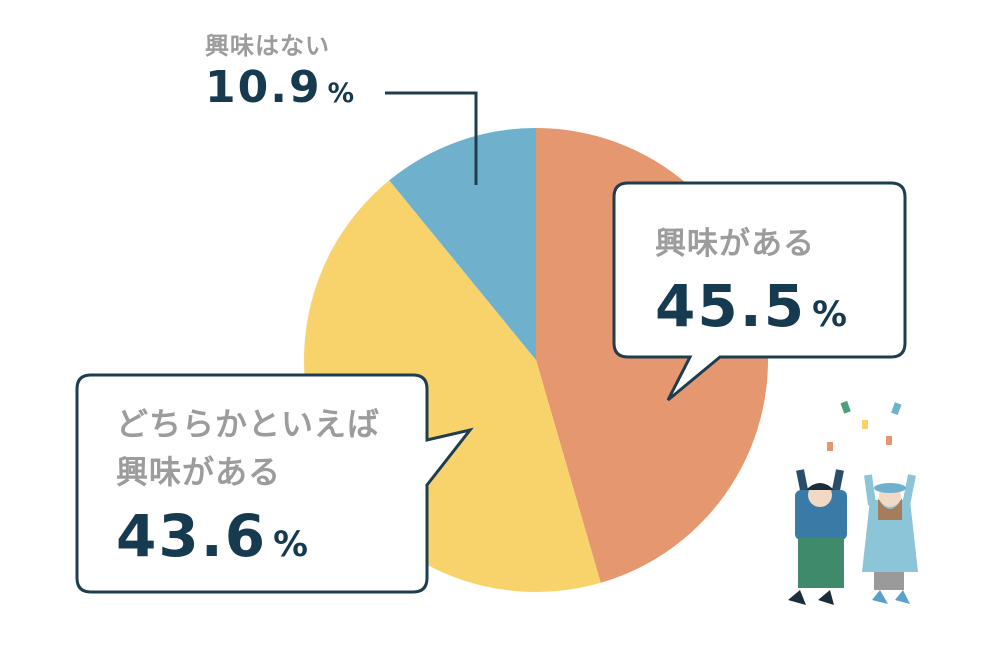  I want to click on illustration, so click(853, 502).